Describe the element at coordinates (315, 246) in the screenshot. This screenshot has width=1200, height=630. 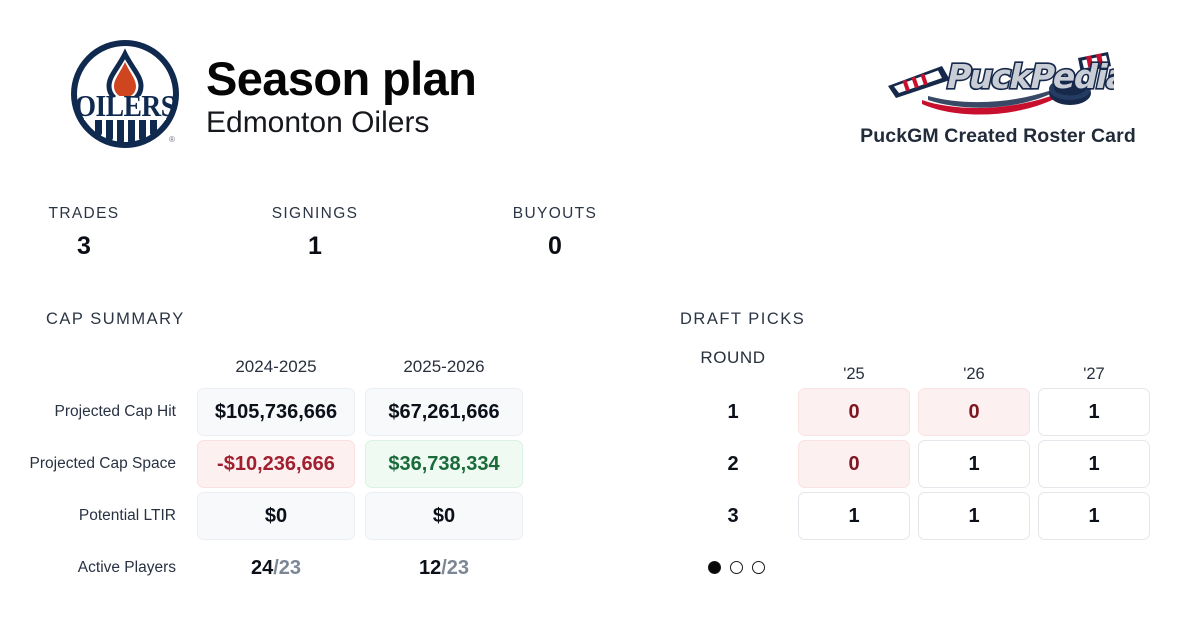
I see `stat-value: 1` at that location.